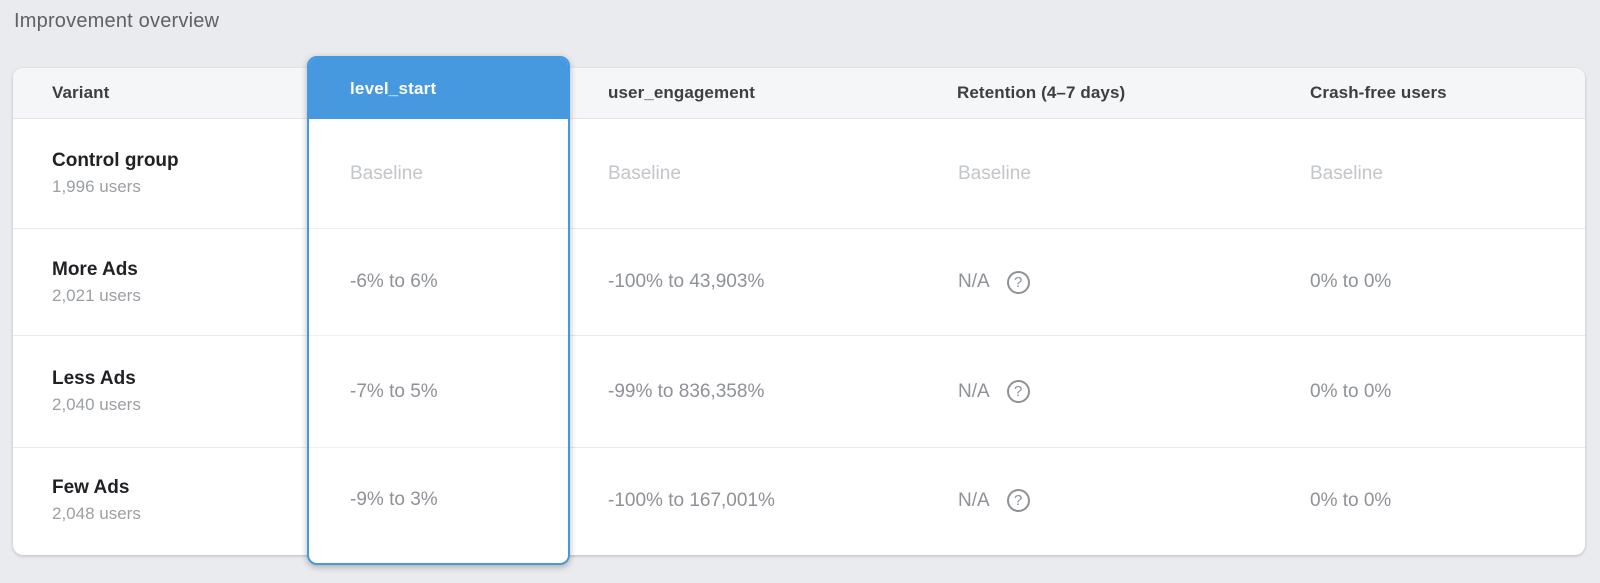 This screenshot has width=1600, height=583. I want to click on crash-free-cell: Baseline, so click(1346, 173).